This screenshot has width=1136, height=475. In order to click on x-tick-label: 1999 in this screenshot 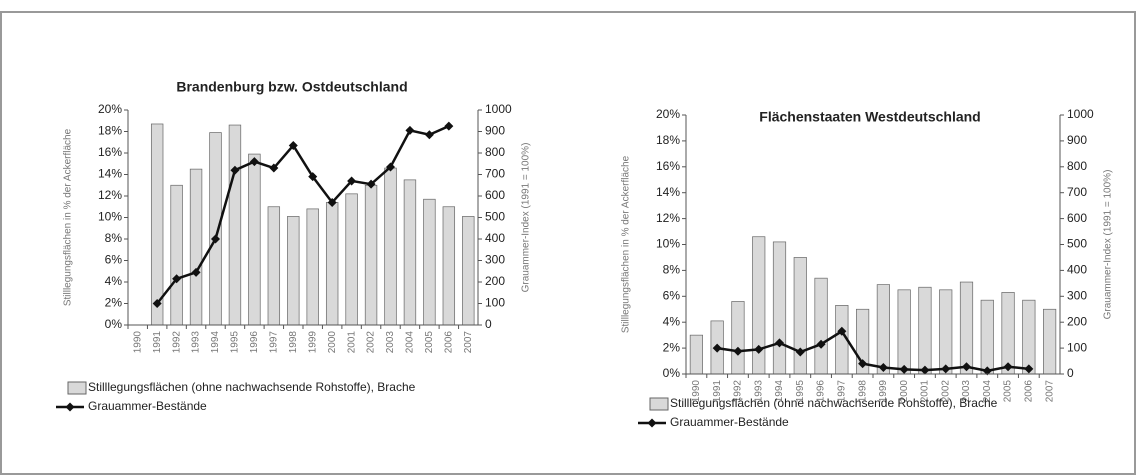, I will do `click(883, 391)`.